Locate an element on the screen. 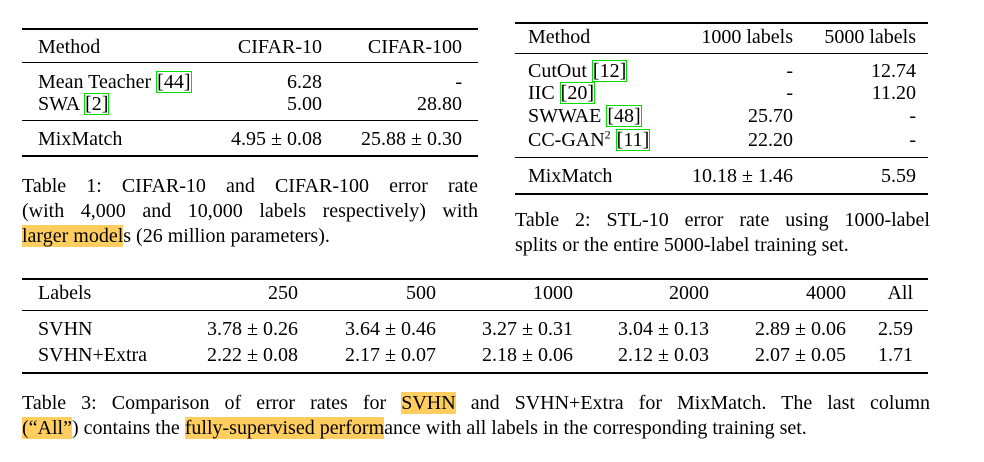 The width and height of the screenshot is (984, 462). citation: [48] is located at coordinates (624, 116).